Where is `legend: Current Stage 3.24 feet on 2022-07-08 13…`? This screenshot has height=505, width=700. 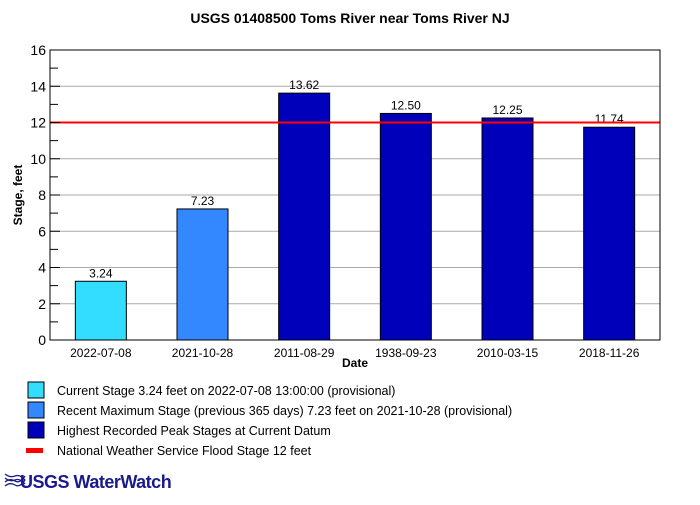
legend: Current Stage 3.24 feet on 2022-07-08 13… is located at coordinates (269, 419).